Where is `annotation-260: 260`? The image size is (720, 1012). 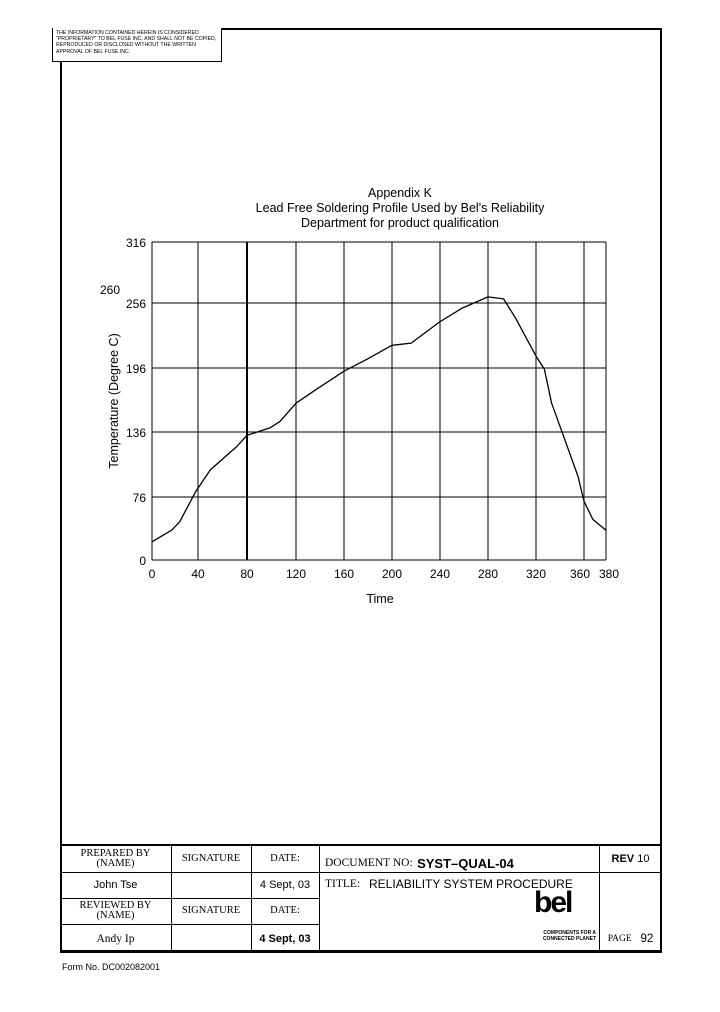
annotation-260: 260 is located at coordinates (110, 290).